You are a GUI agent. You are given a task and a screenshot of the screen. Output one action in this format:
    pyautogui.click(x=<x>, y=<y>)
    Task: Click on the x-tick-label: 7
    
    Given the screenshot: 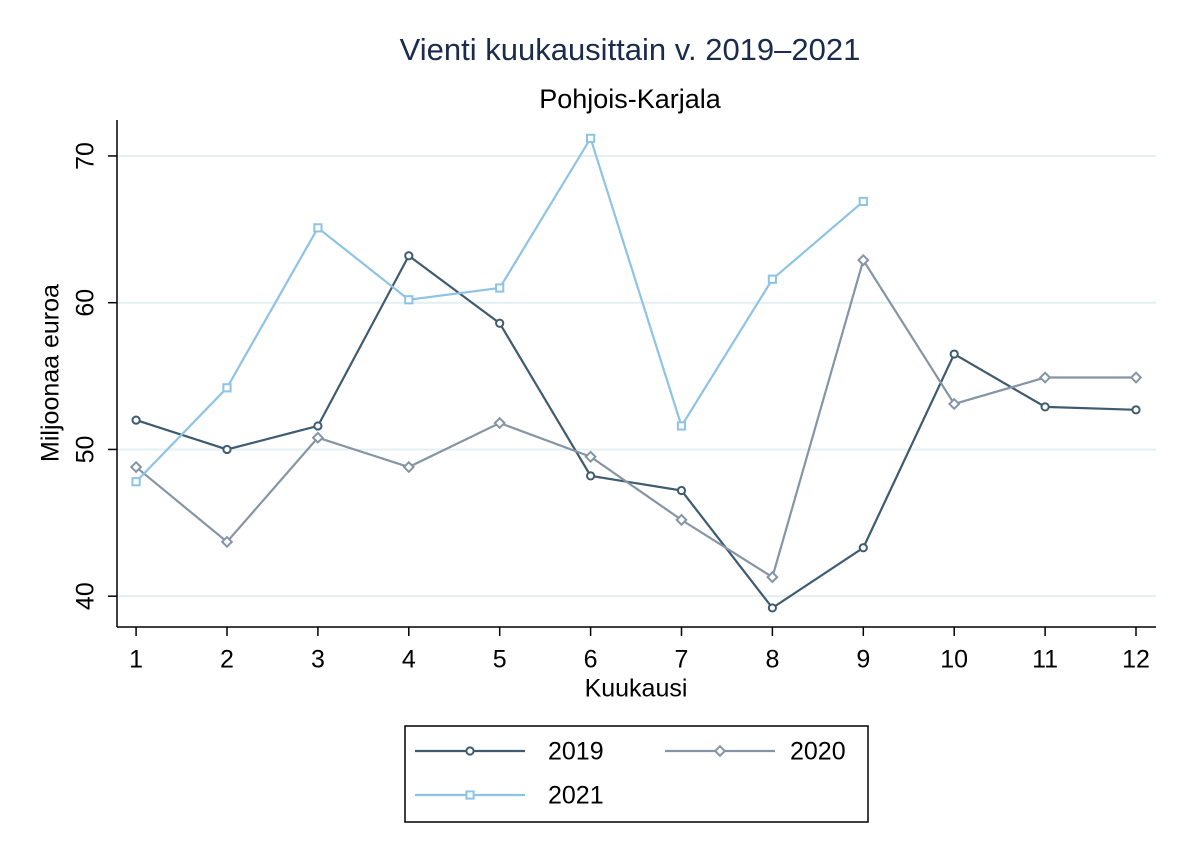 What is the action you would take?
    pyautogui.click(x=682, y=660)
    